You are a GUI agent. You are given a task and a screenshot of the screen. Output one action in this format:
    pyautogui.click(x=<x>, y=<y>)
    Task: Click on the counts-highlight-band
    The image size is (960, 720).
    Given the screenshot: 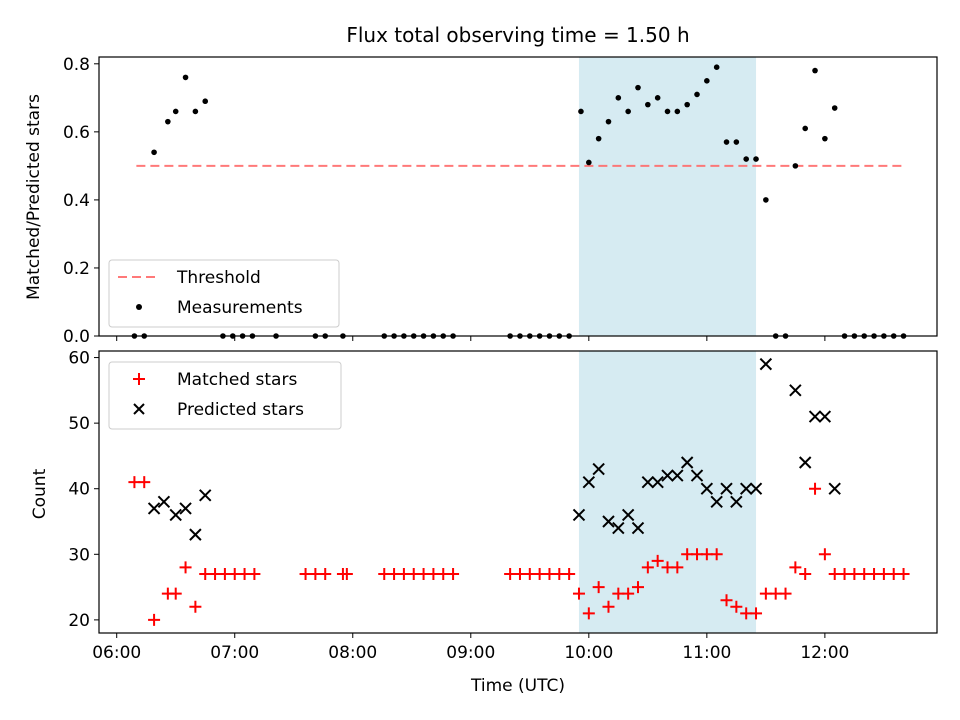 What is the action you would take?
    pyautogui.click(x=667, y=492)
    